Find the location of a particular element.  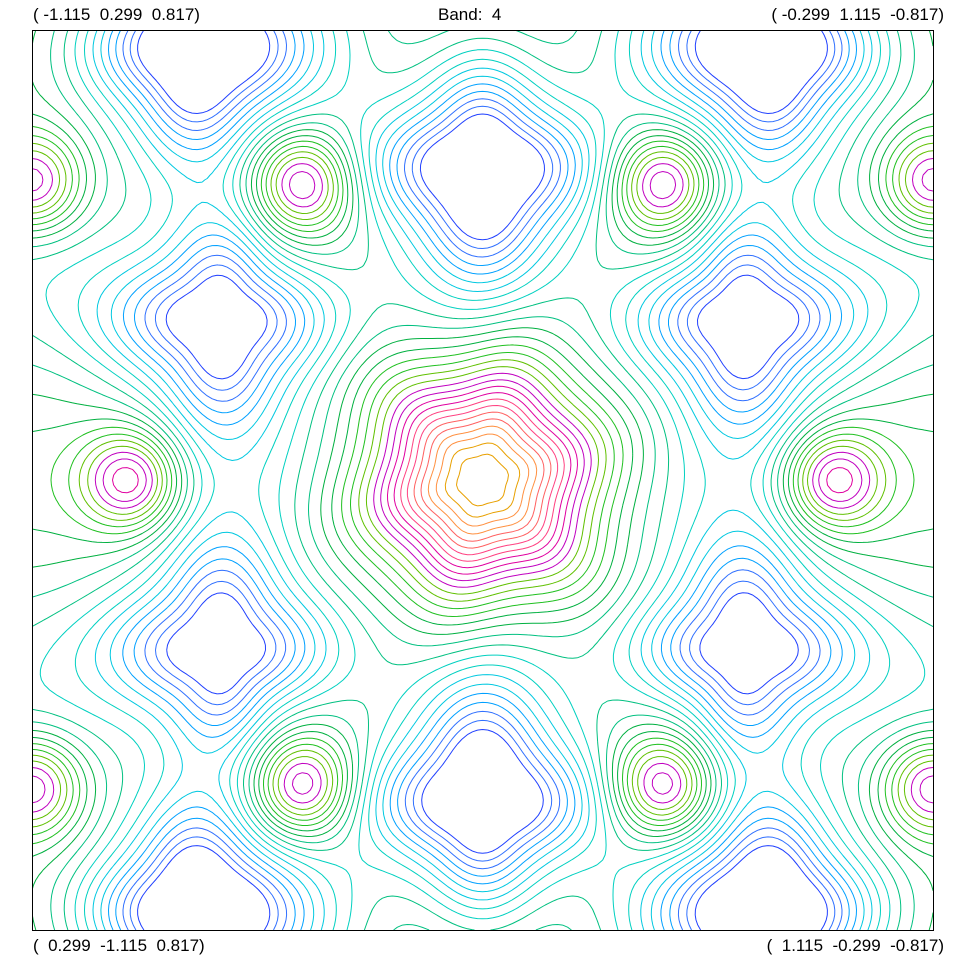

corner-coordinate-bottom-right: ( 1.115 -0.299 -0.817) is located at coordinates (855, 946).